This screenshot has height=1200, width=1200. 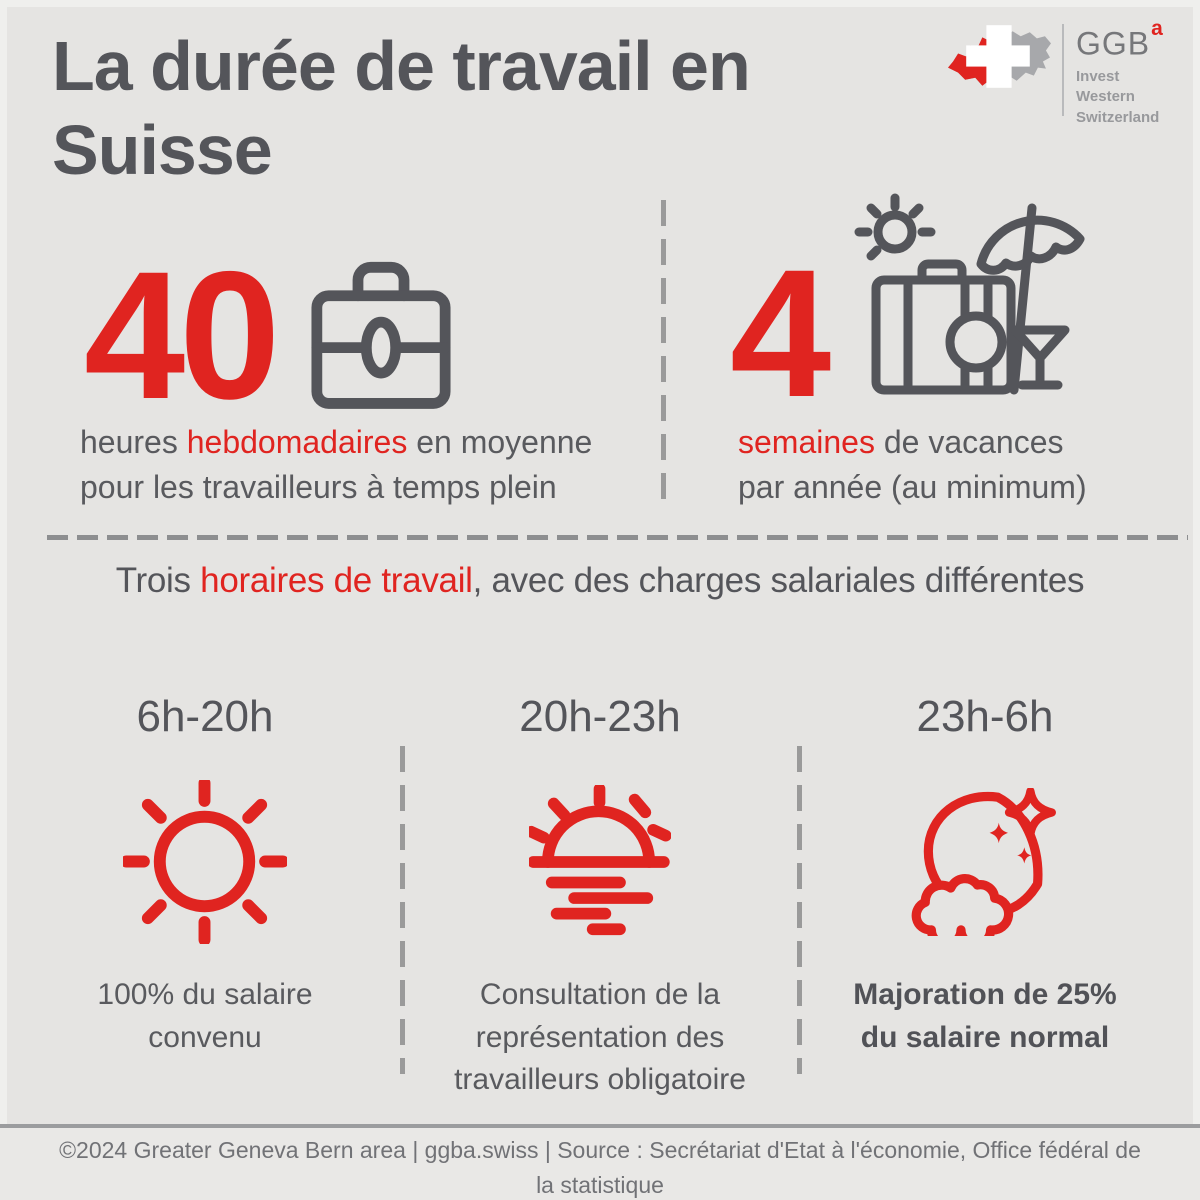 What do you see at coordinates (600, 716) in the screenshot?
I see `schedule-time-range: 20h-23h` at bounding box center [600, 716].